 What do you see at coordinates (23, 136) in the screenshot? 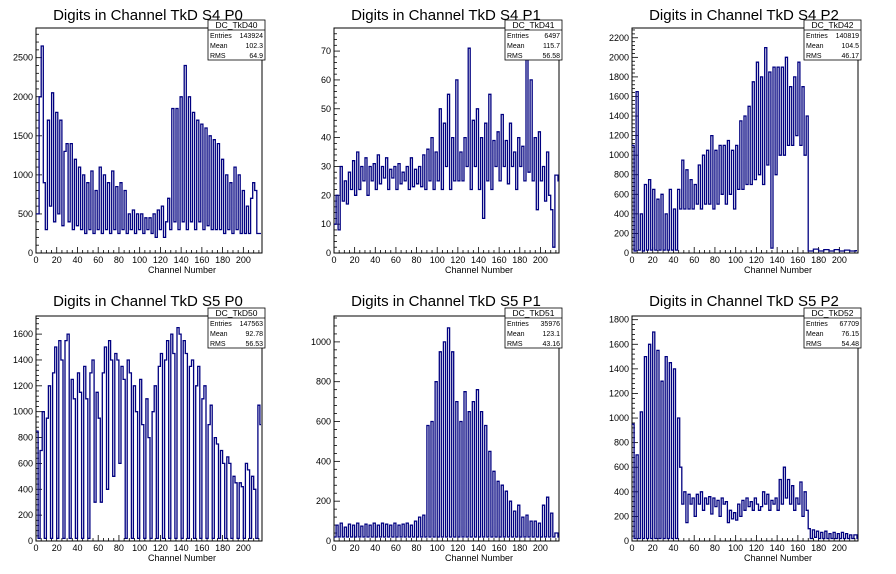
I see `y-tick-label: 1500` at bounding box center [23, 136].